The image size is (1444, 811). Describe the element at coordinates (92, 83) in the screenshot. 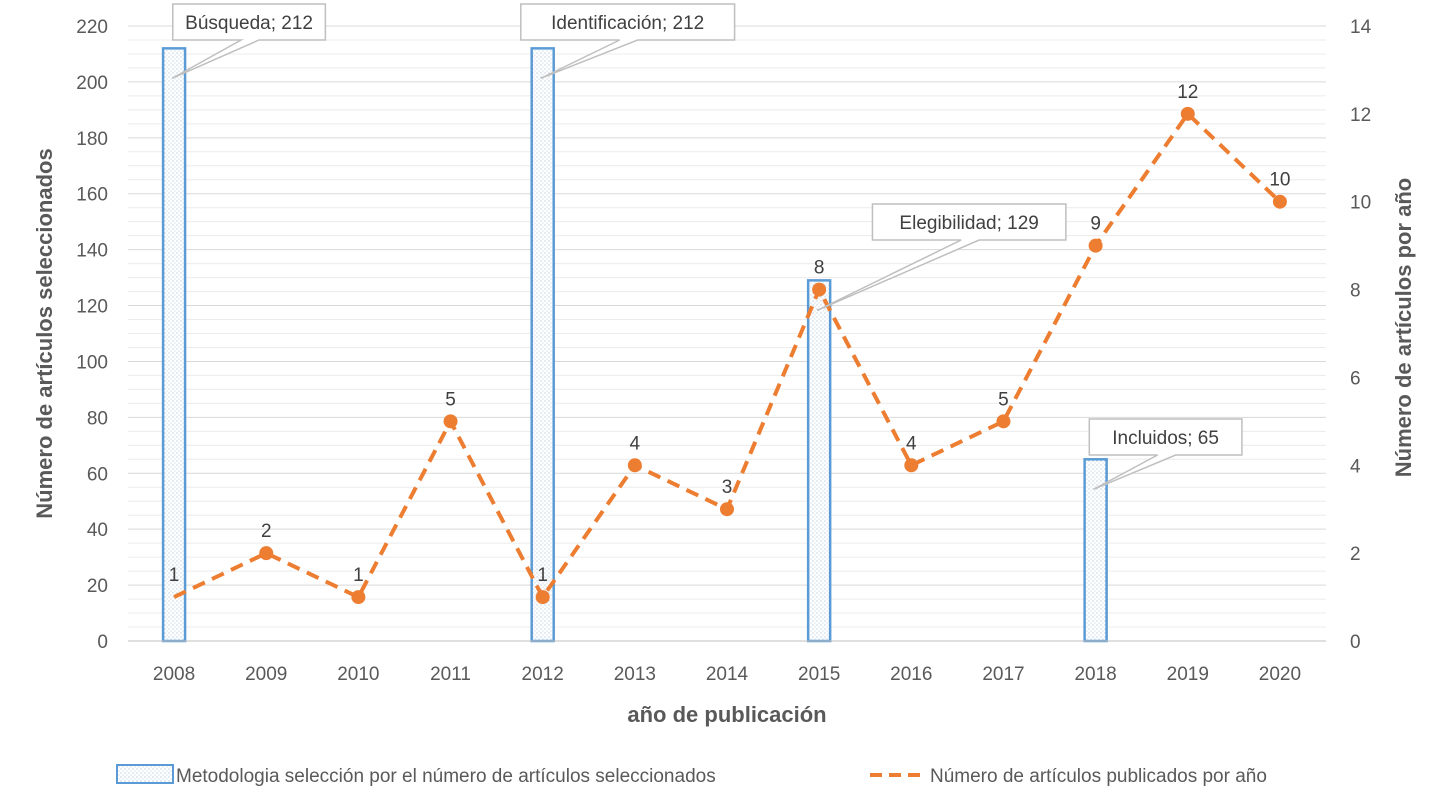

I see `y-tick-label: 200` at that location.